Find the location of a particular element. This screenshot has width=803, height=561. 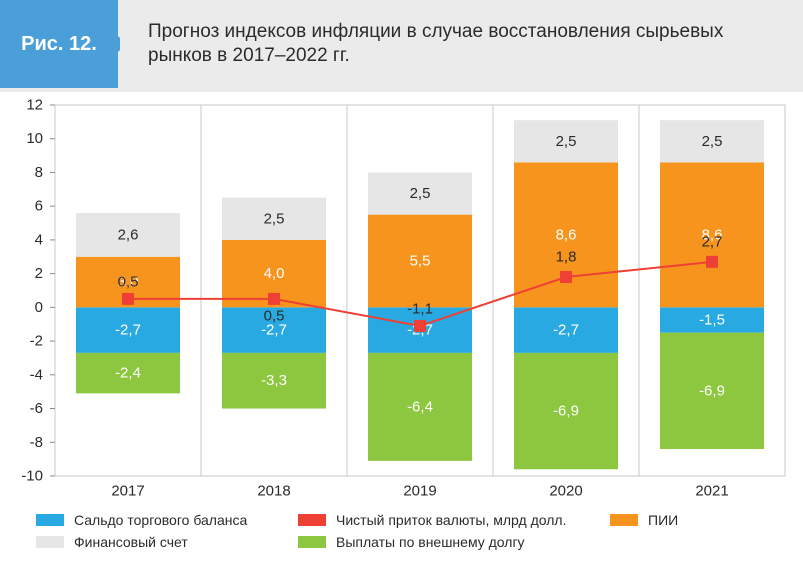

y-tick-label: -10 is located at coordinates (32, 476).